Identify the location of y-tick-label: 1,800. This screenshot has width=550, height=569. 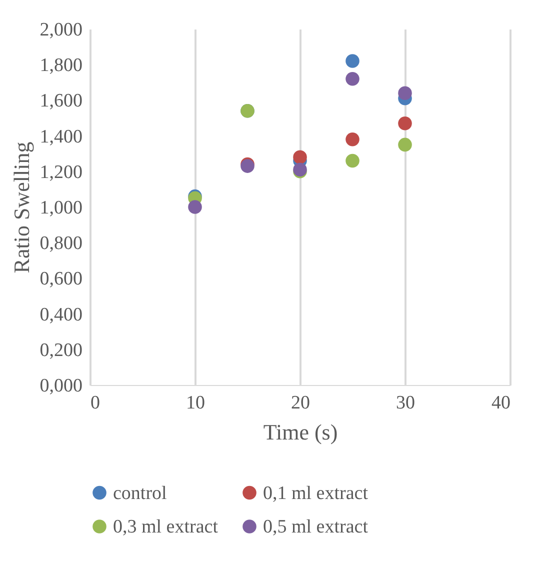
(61, 65).